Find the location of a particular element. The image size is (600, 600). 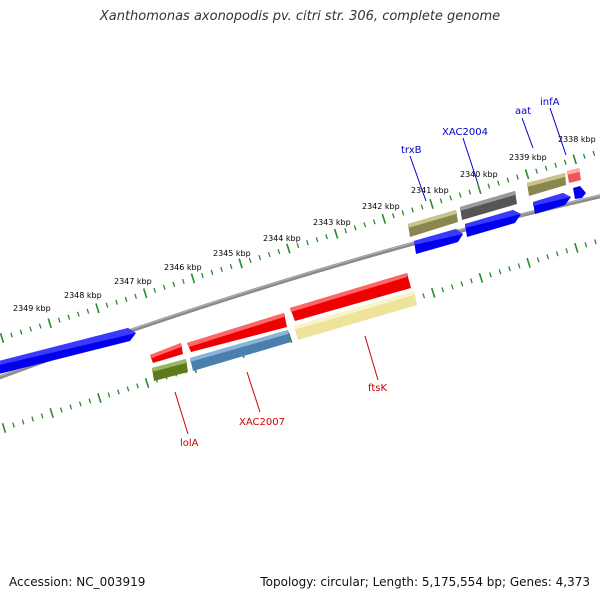

ruler-label-2339: 2339 kbp is located at coordinates (528, 157).